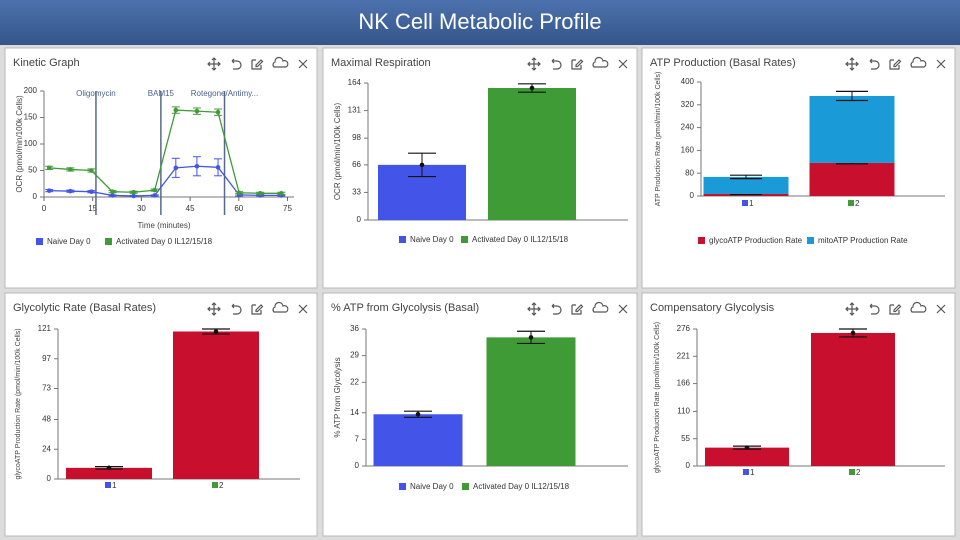  Describe the element at coordinates (165, 181) in the screenshot. I see `series-line` at that location.